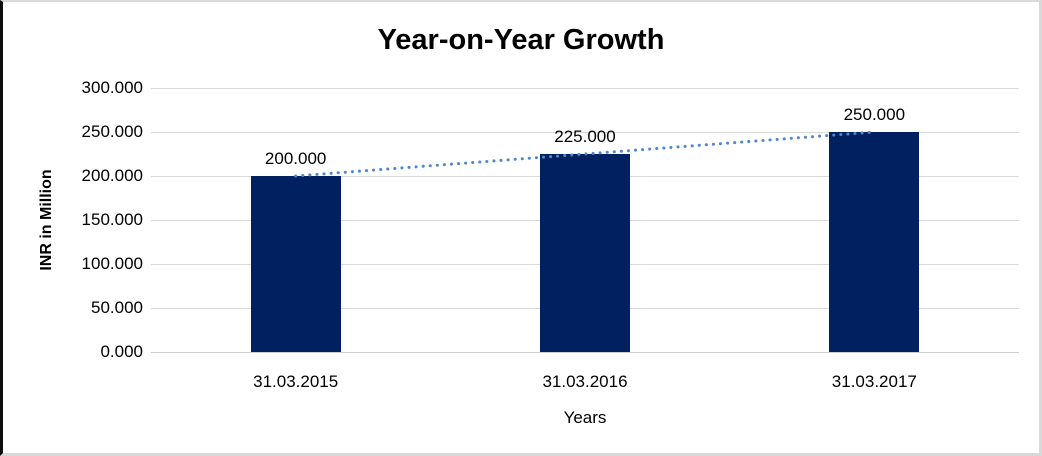 The height and width of the screenshot is (456, 1042). What do you see at coordinates (585, 88) in the screenshot?
I see `gridline` at bounding box center [585, 88].